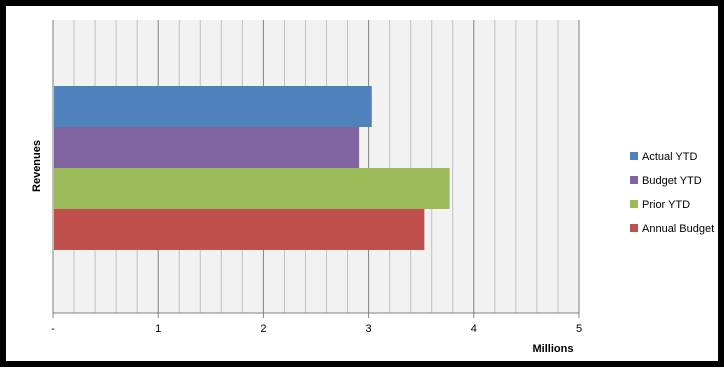 The width and height of the screenshot is (724, 373). I want to click on x-tick-label: 2, so click(263, 329).